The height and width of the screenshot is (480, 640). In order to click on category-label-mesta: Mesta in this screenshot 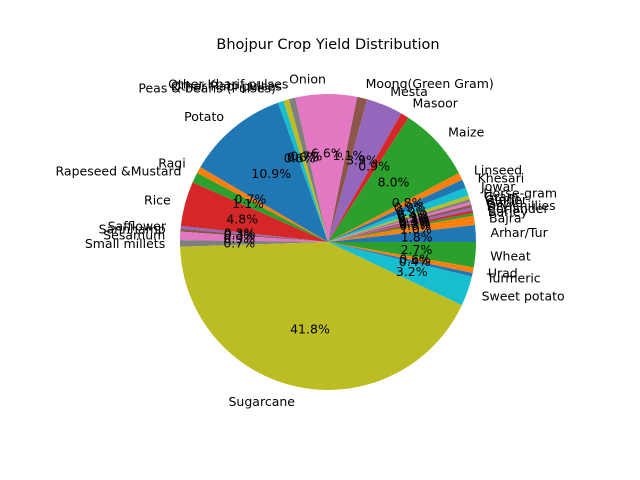, I will do `click(409, 91)`.